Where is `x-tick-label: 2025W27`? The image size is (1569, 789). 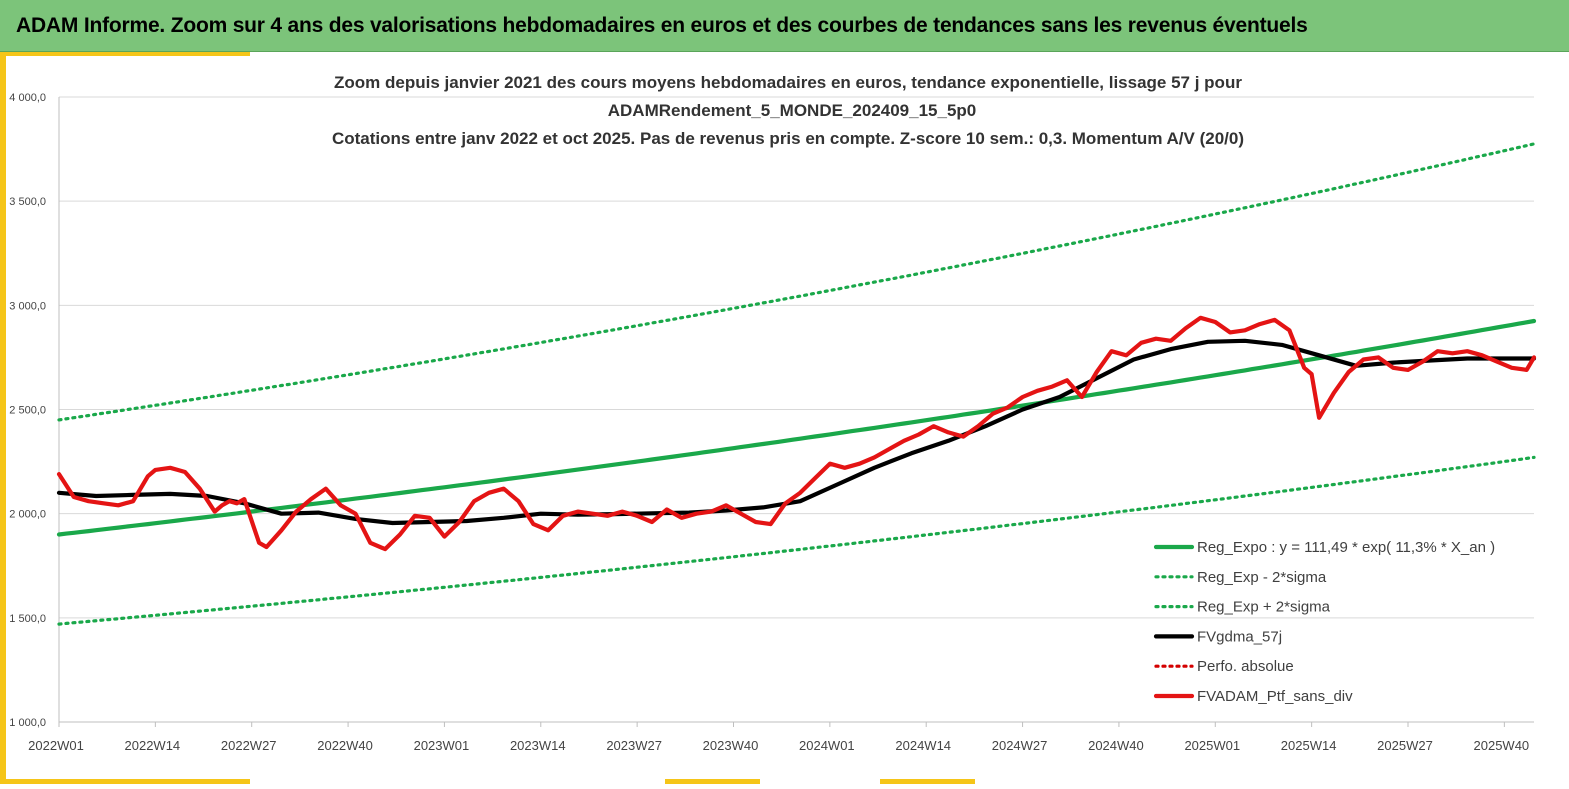
x-tick-label: 2025W27 is located at coordinates (1405, 745).